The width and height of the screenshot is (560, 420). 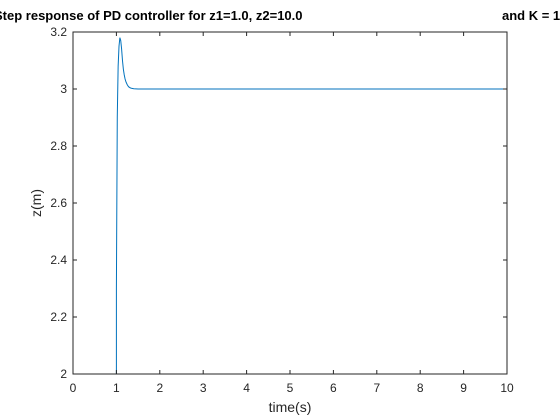 I want to click on x-tick-label: 9, so click(x=463, y=388).